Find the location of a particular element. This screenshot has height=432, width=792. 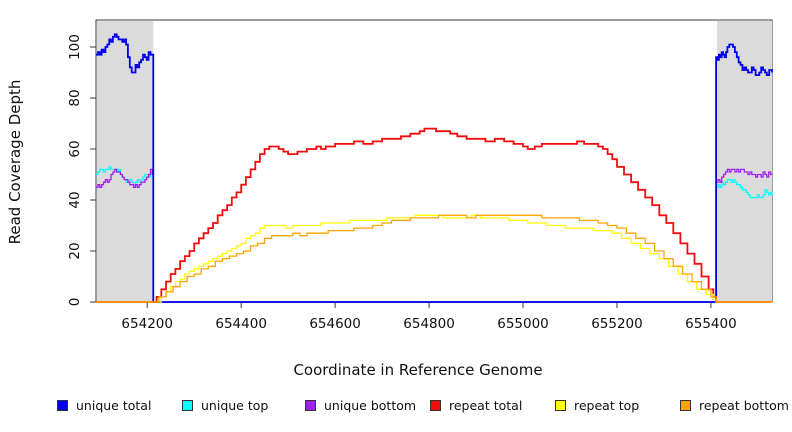

legend-label: repeat total is located at coordinates (486, 405).